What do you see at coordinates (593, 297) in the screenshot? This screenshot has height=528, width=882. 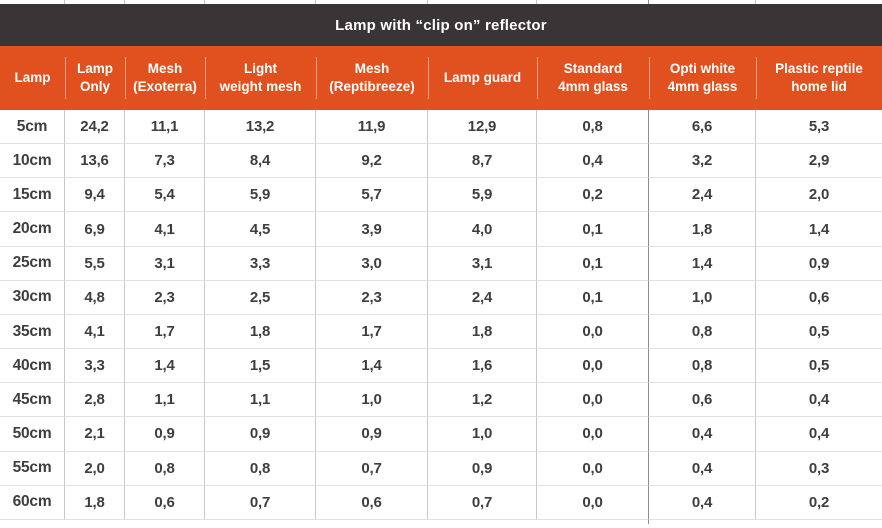 I see `value-cell-30cm-standard-4mm-glass: 0,1` at bounding box center [593, 297].